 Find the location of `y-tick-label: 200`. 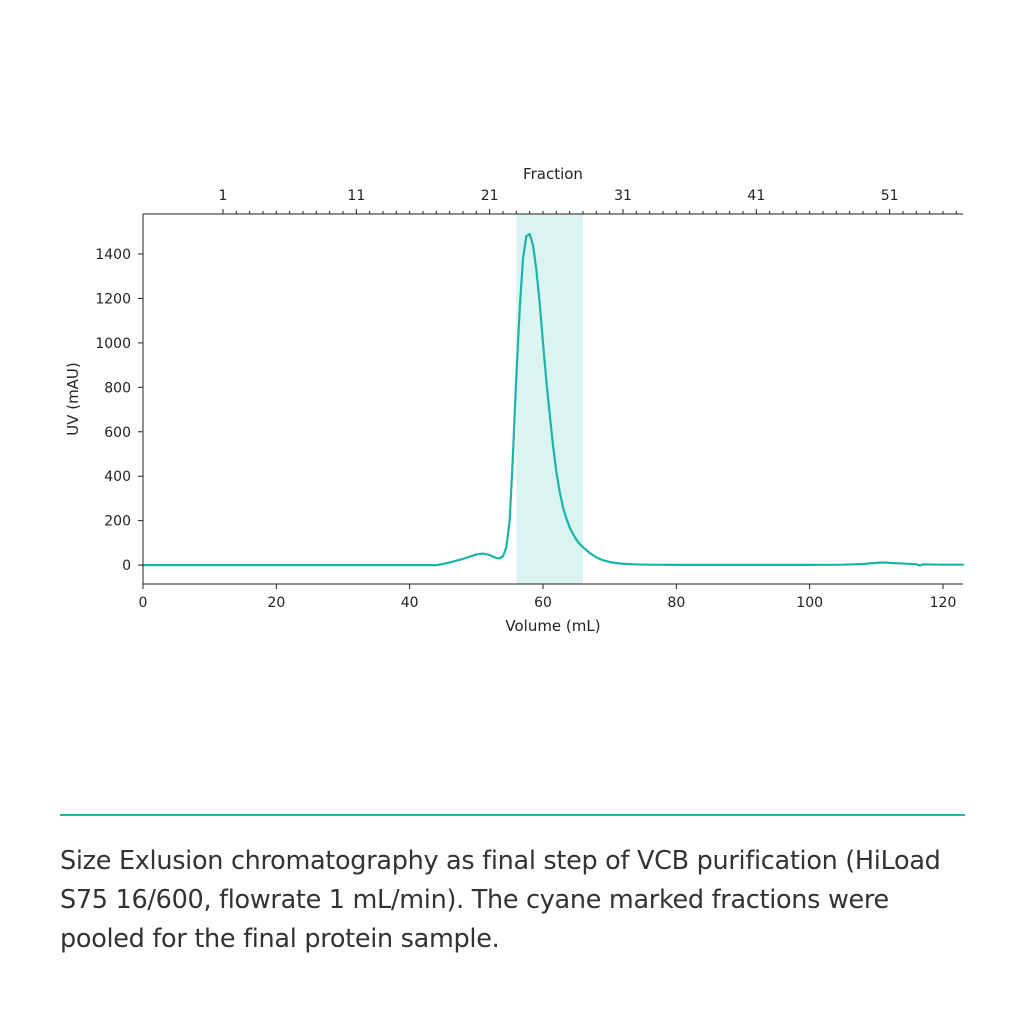

y-tick-label: 200 is located at coordinates (117, 522).